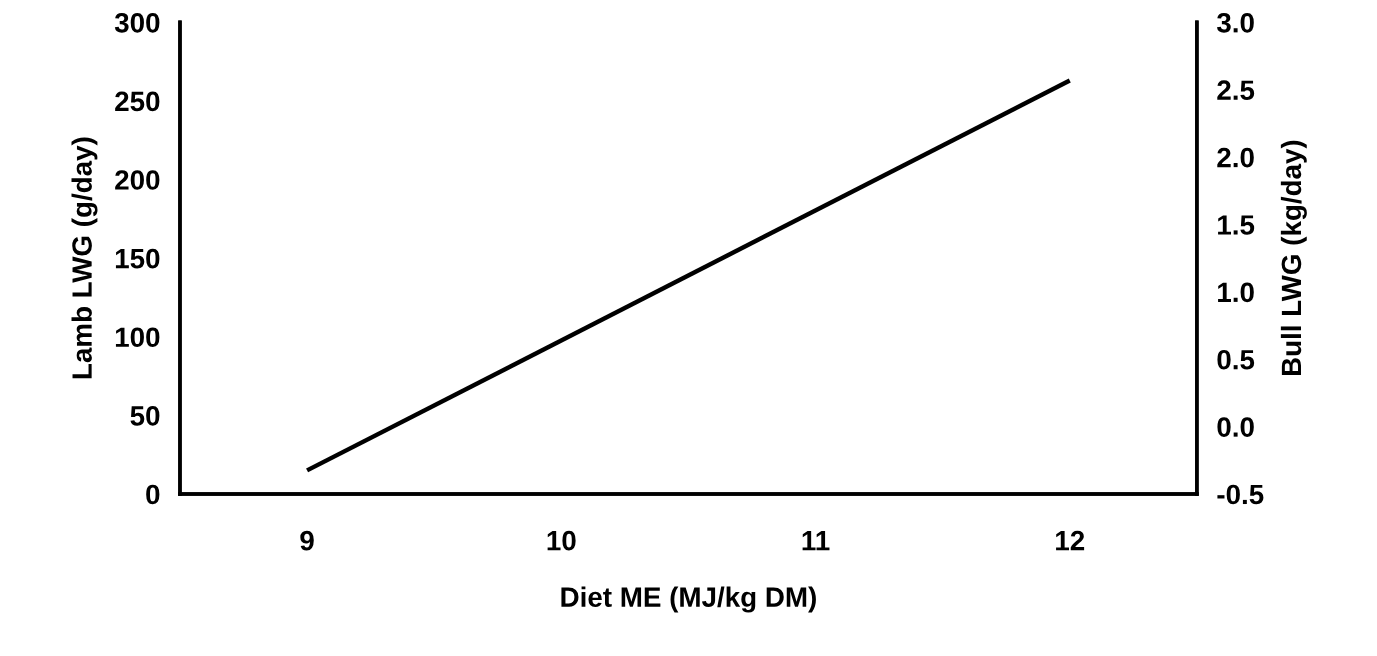  Describe the element at coordinates (307, 540) in the screenshot. I see `x-tick-label: 9` at that location.